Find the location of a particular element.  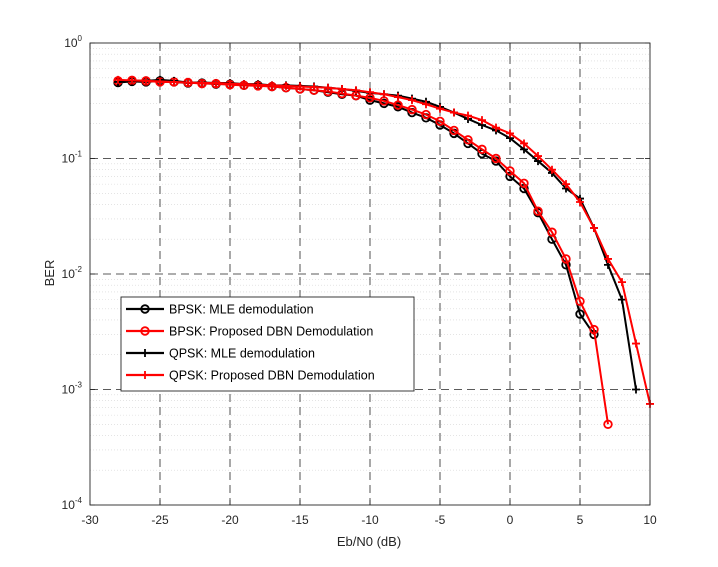

legend-entry: BPSK: MLE demodulation is located at coordinates (220, 310).